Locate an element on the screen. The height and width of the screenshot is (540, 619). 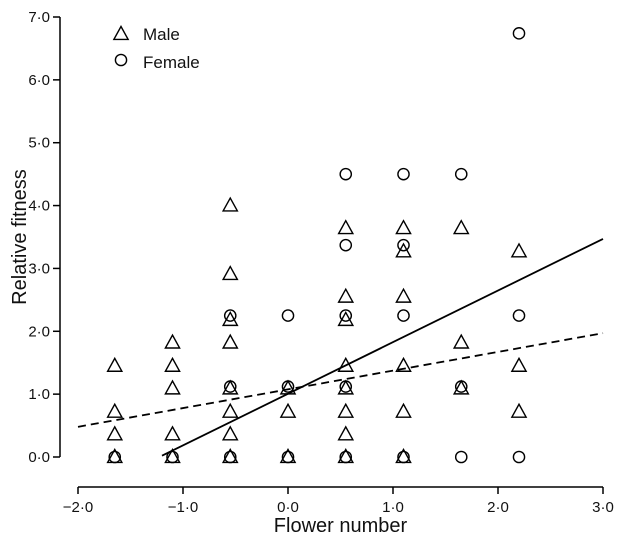
legend-label: Female is located at coordinates (171, 62).